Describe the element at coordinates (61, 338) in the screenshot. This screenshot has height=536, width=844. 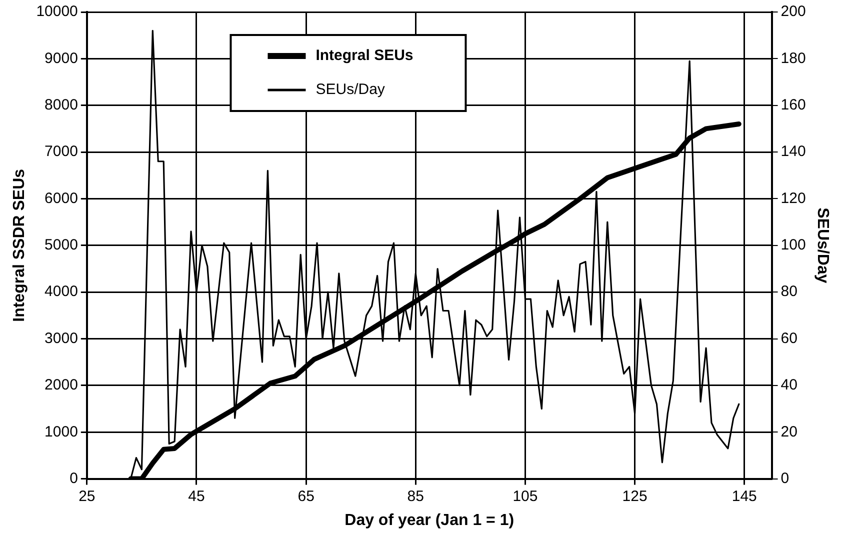
I see `y-tick-label: 3000` at that location.